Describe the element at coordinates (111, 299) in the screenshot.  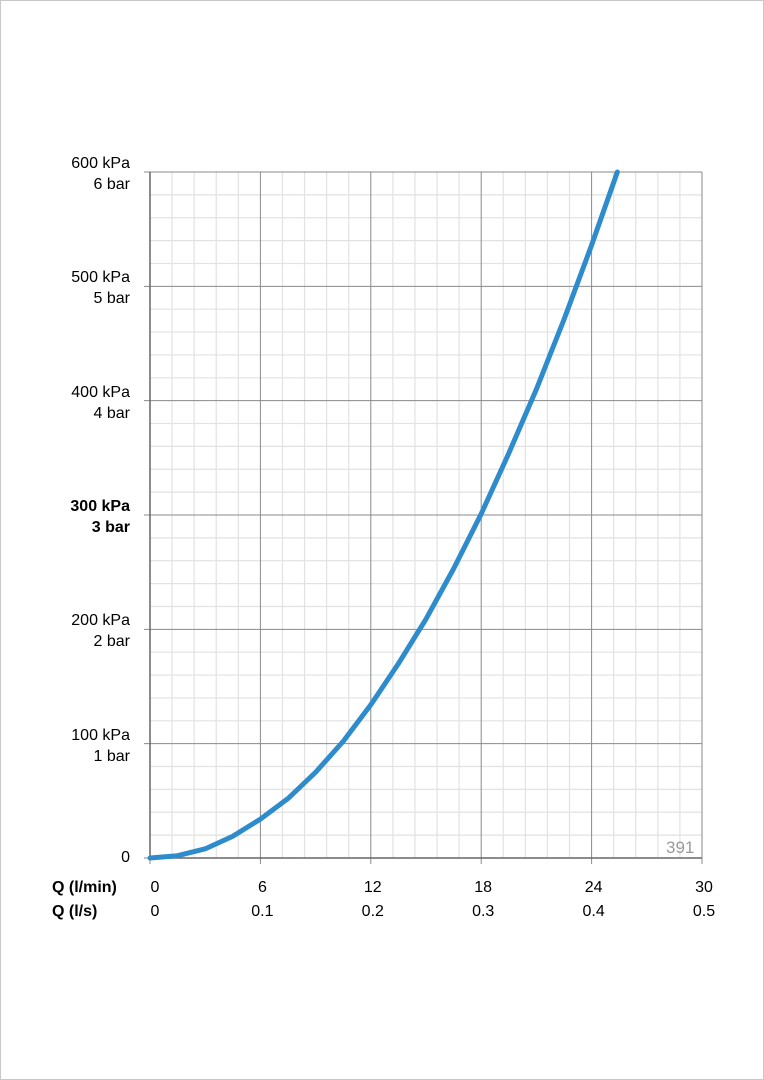
I see `y-tick-bar: 5 bar` at that location.